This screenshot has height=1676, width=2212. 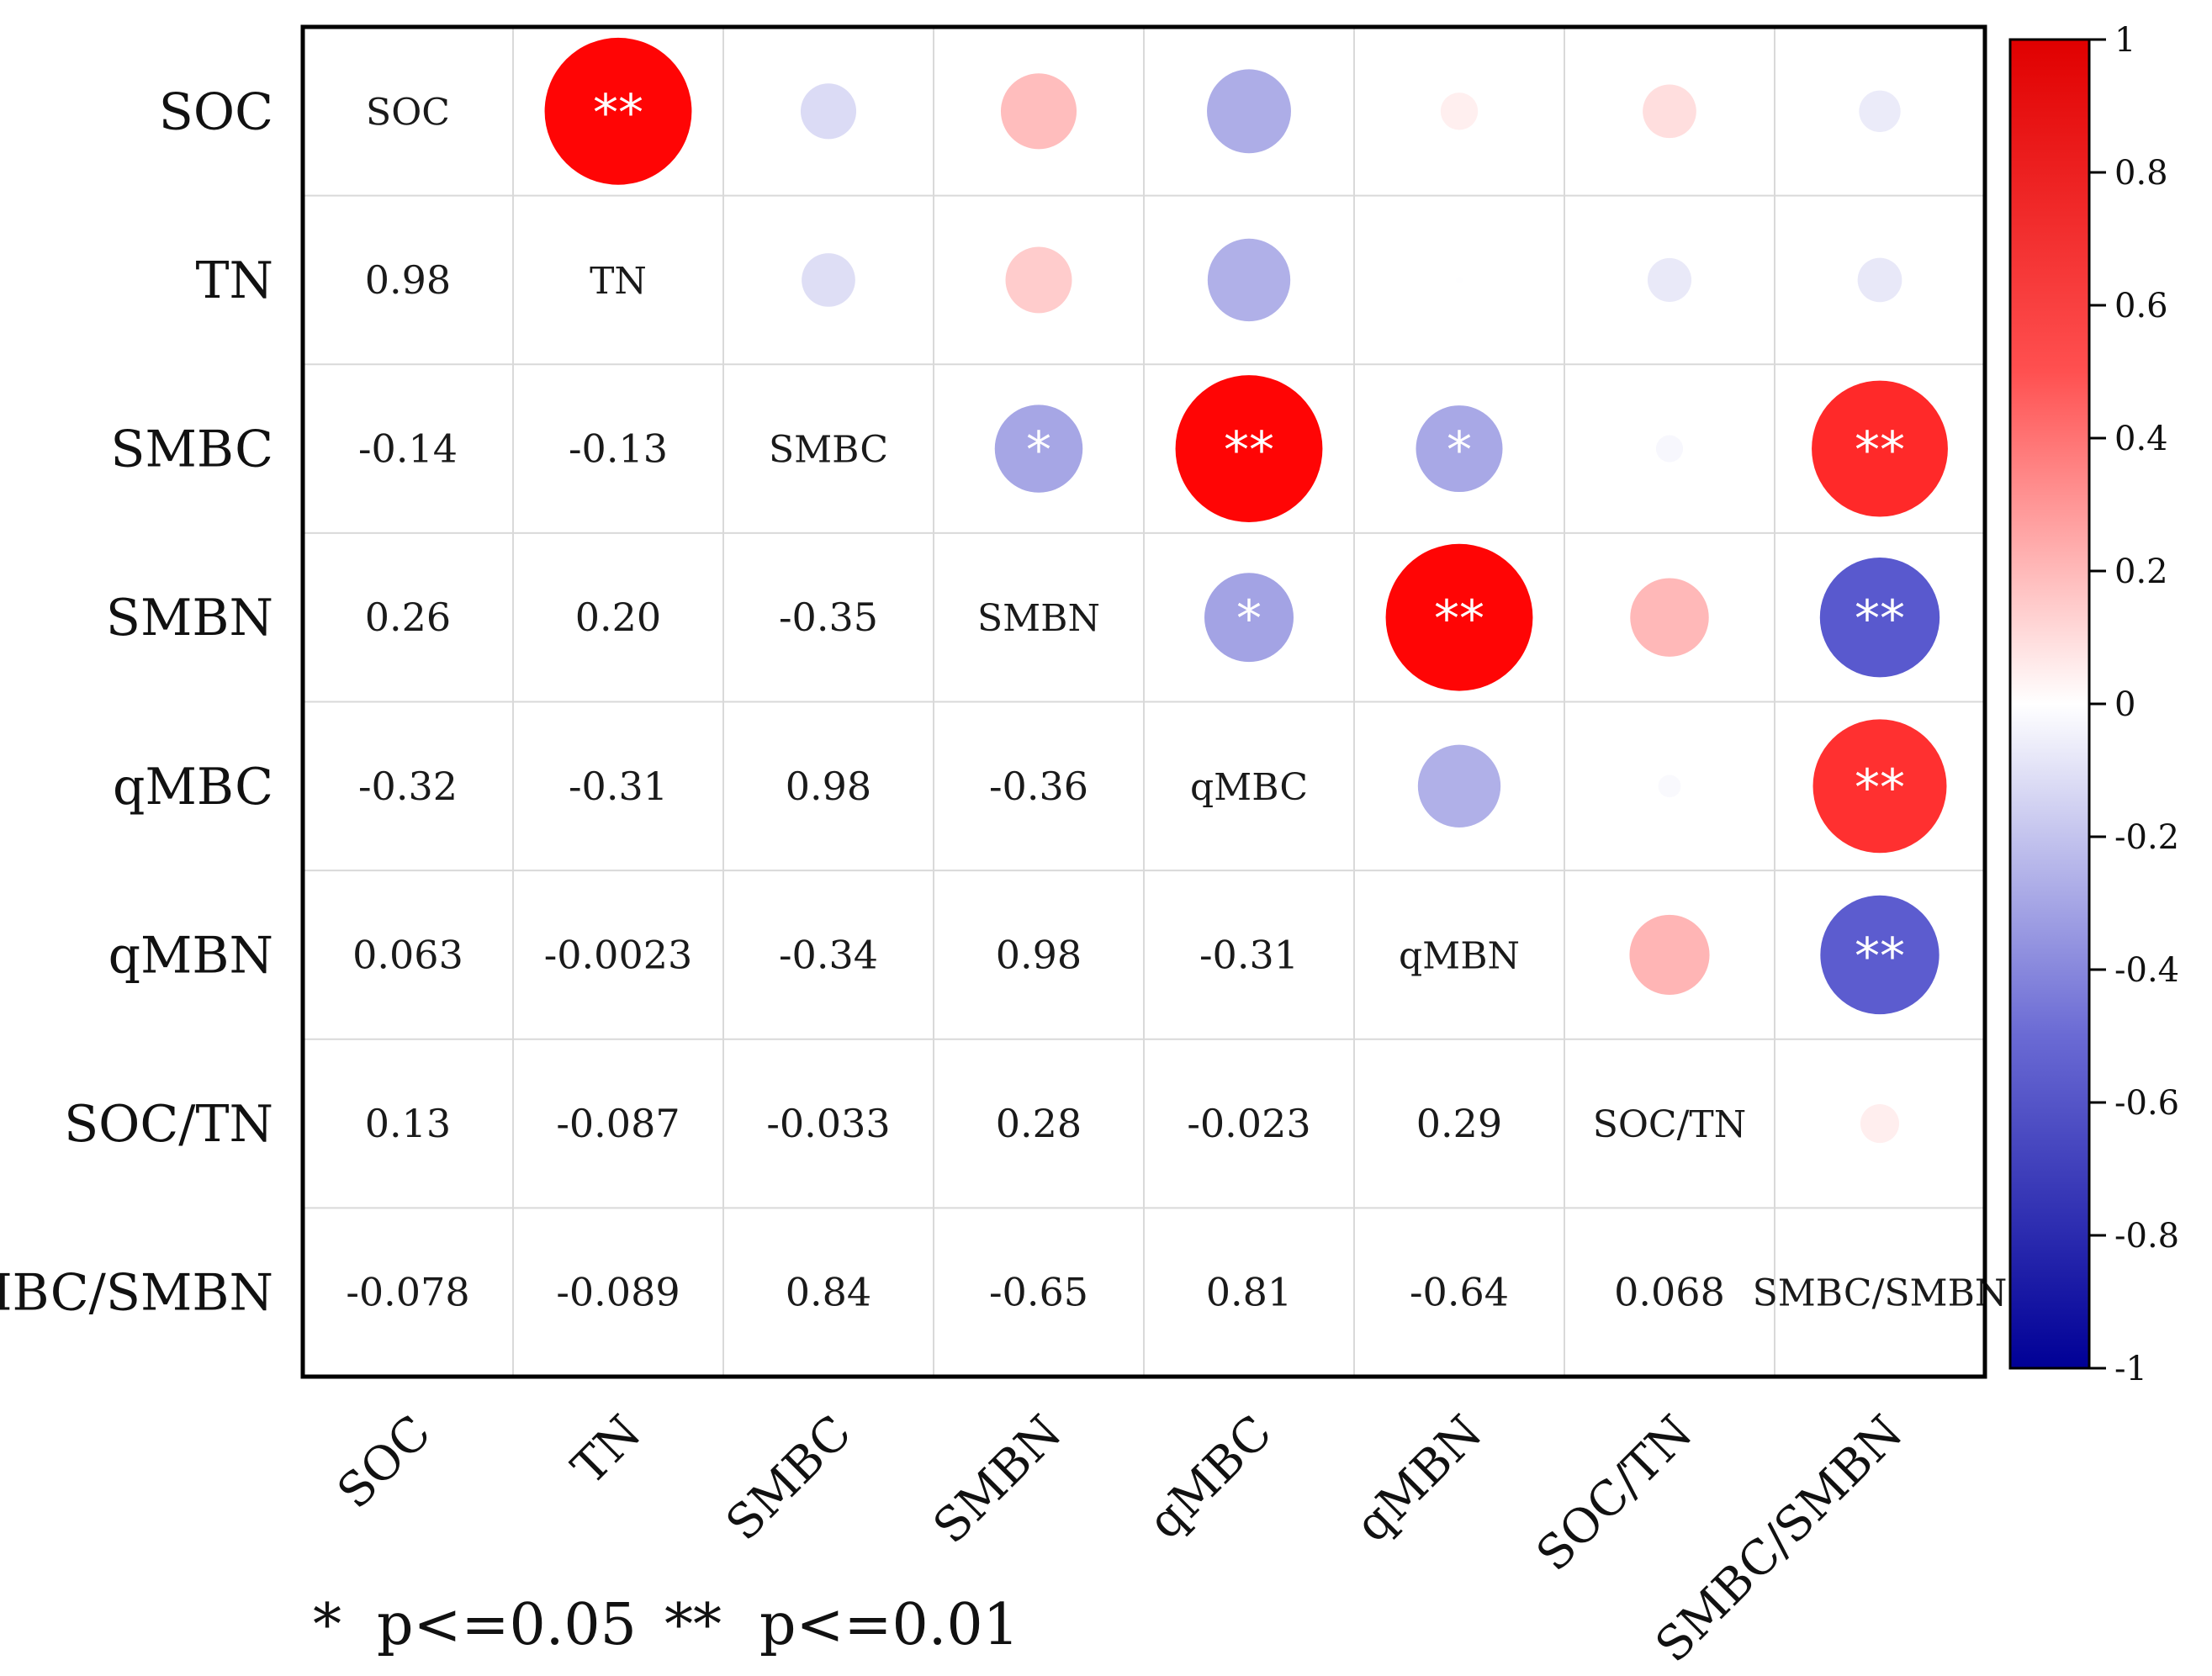 I want to click on legend-single-star: *, so click(x=327, y=1625).